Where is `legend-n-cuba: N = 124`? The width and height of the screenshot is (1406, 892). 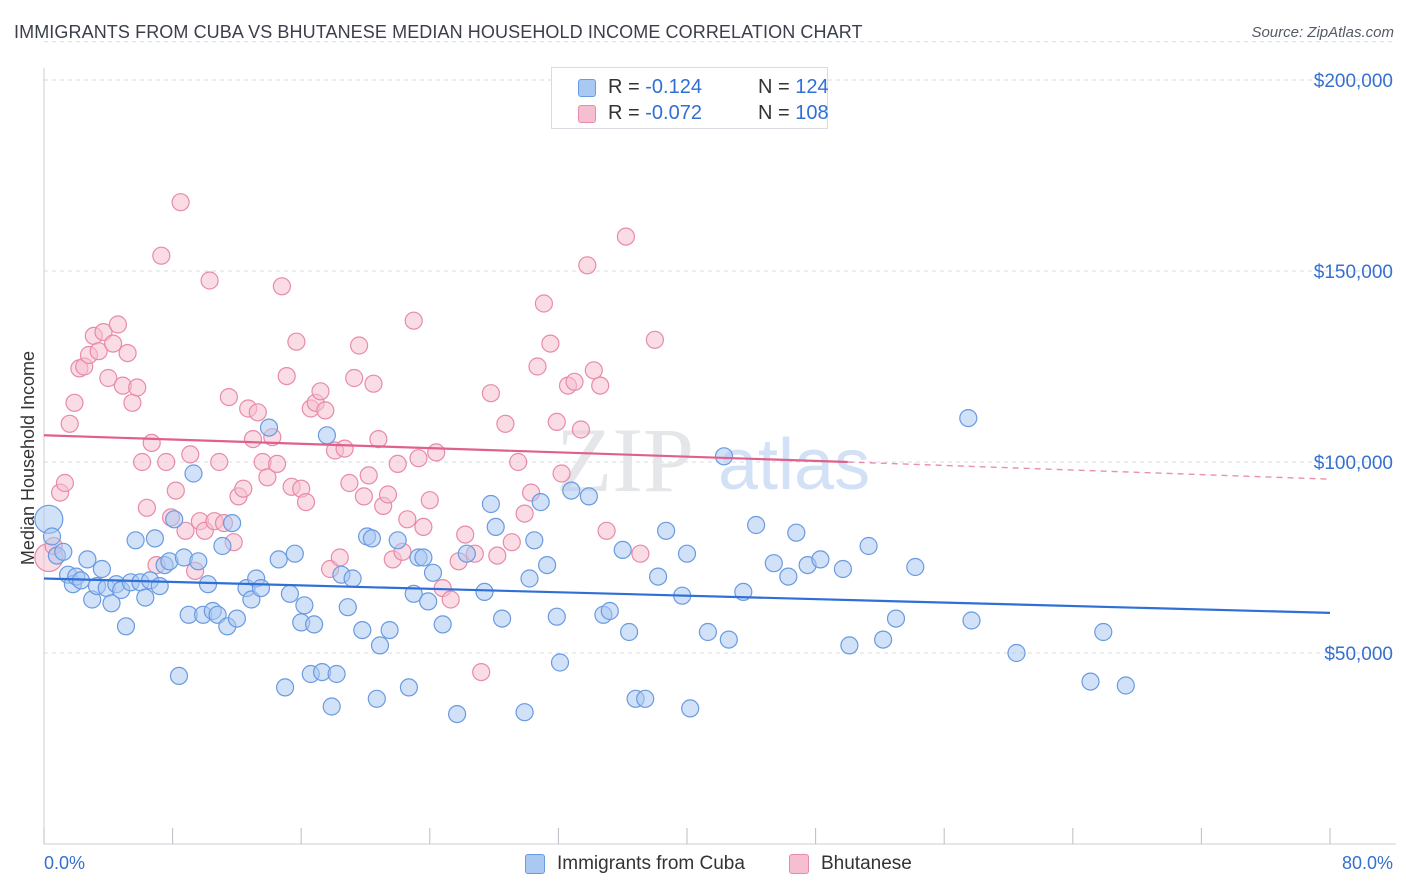 legend-n-cuba: N = 124 is located at coordinates (793, 87).